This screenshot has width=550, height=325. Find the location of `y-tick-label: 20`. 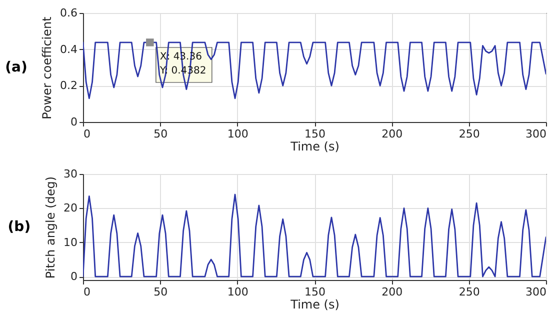

y-tick-label: 20 is located at coordinates (71, 208).